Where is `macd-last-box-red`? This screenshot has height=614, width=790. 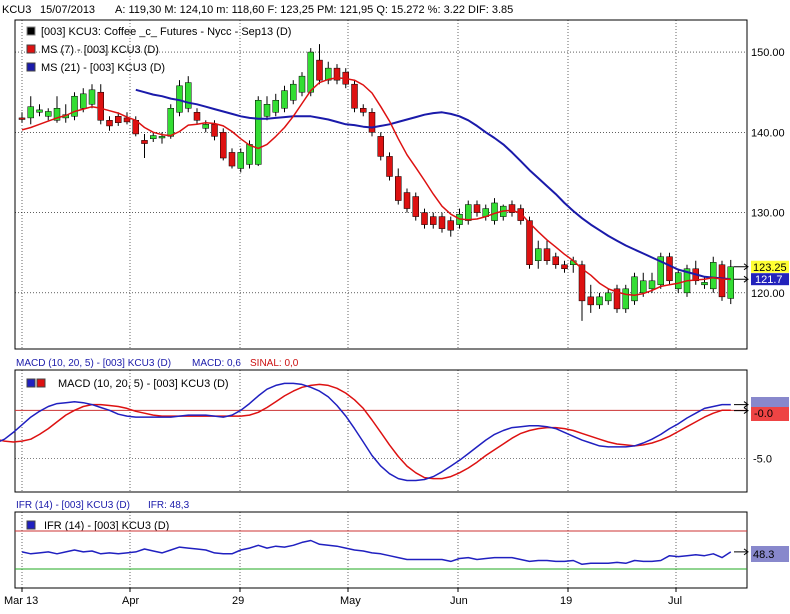
macd-last-box-red is located at coordinates (770, 414).